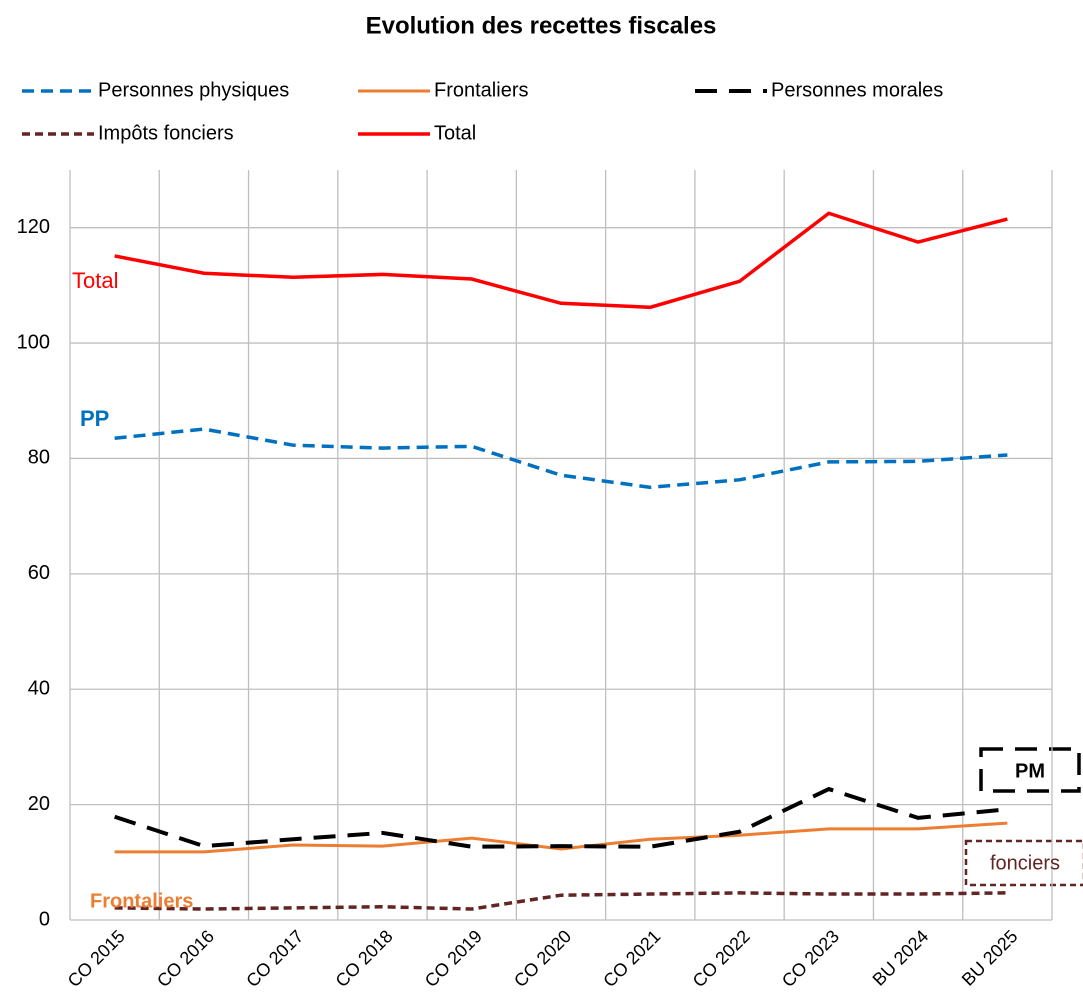  What do you see at coordinates (455, 133) in the screenshot?
I see `legend-label: Total` at bounding box center [455, 133].